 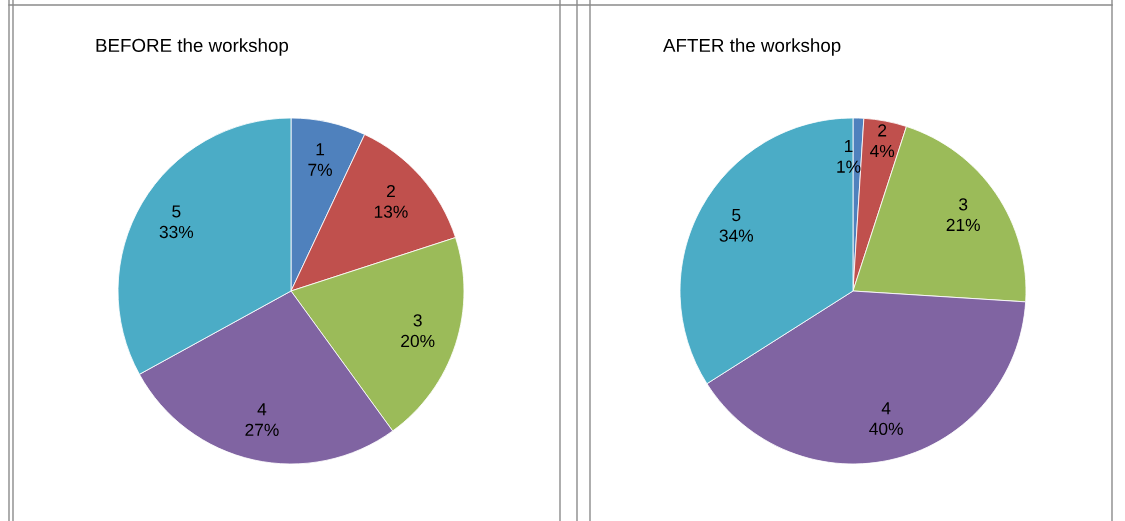 What do you see at coordinates (391, 211) in the screenshot?
I see `data-label: 13%` at bounding box center [391, 211].